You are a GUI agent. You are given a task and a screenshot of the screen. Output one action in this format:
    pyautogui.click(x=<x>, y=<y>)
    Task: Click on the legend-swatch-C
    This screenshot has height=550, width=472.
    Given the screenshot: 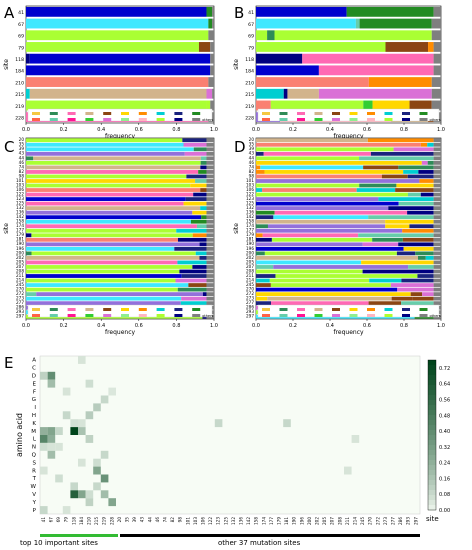 What is the action you would take?
    pyautogui.click(x=283, y=309)
    